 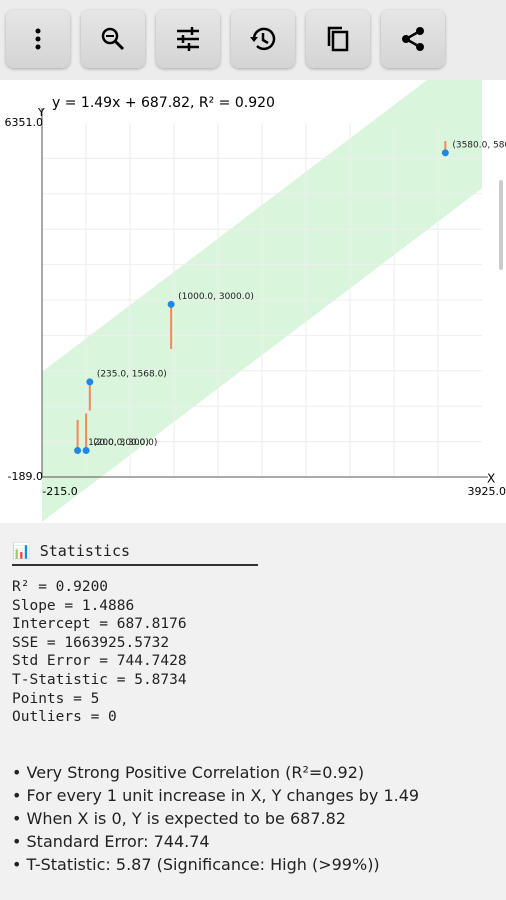 What do you see at coordinates (24, 122) in the screenshot?
I see `y-tick-label: 6351.0` at bounding box center [24, 122].